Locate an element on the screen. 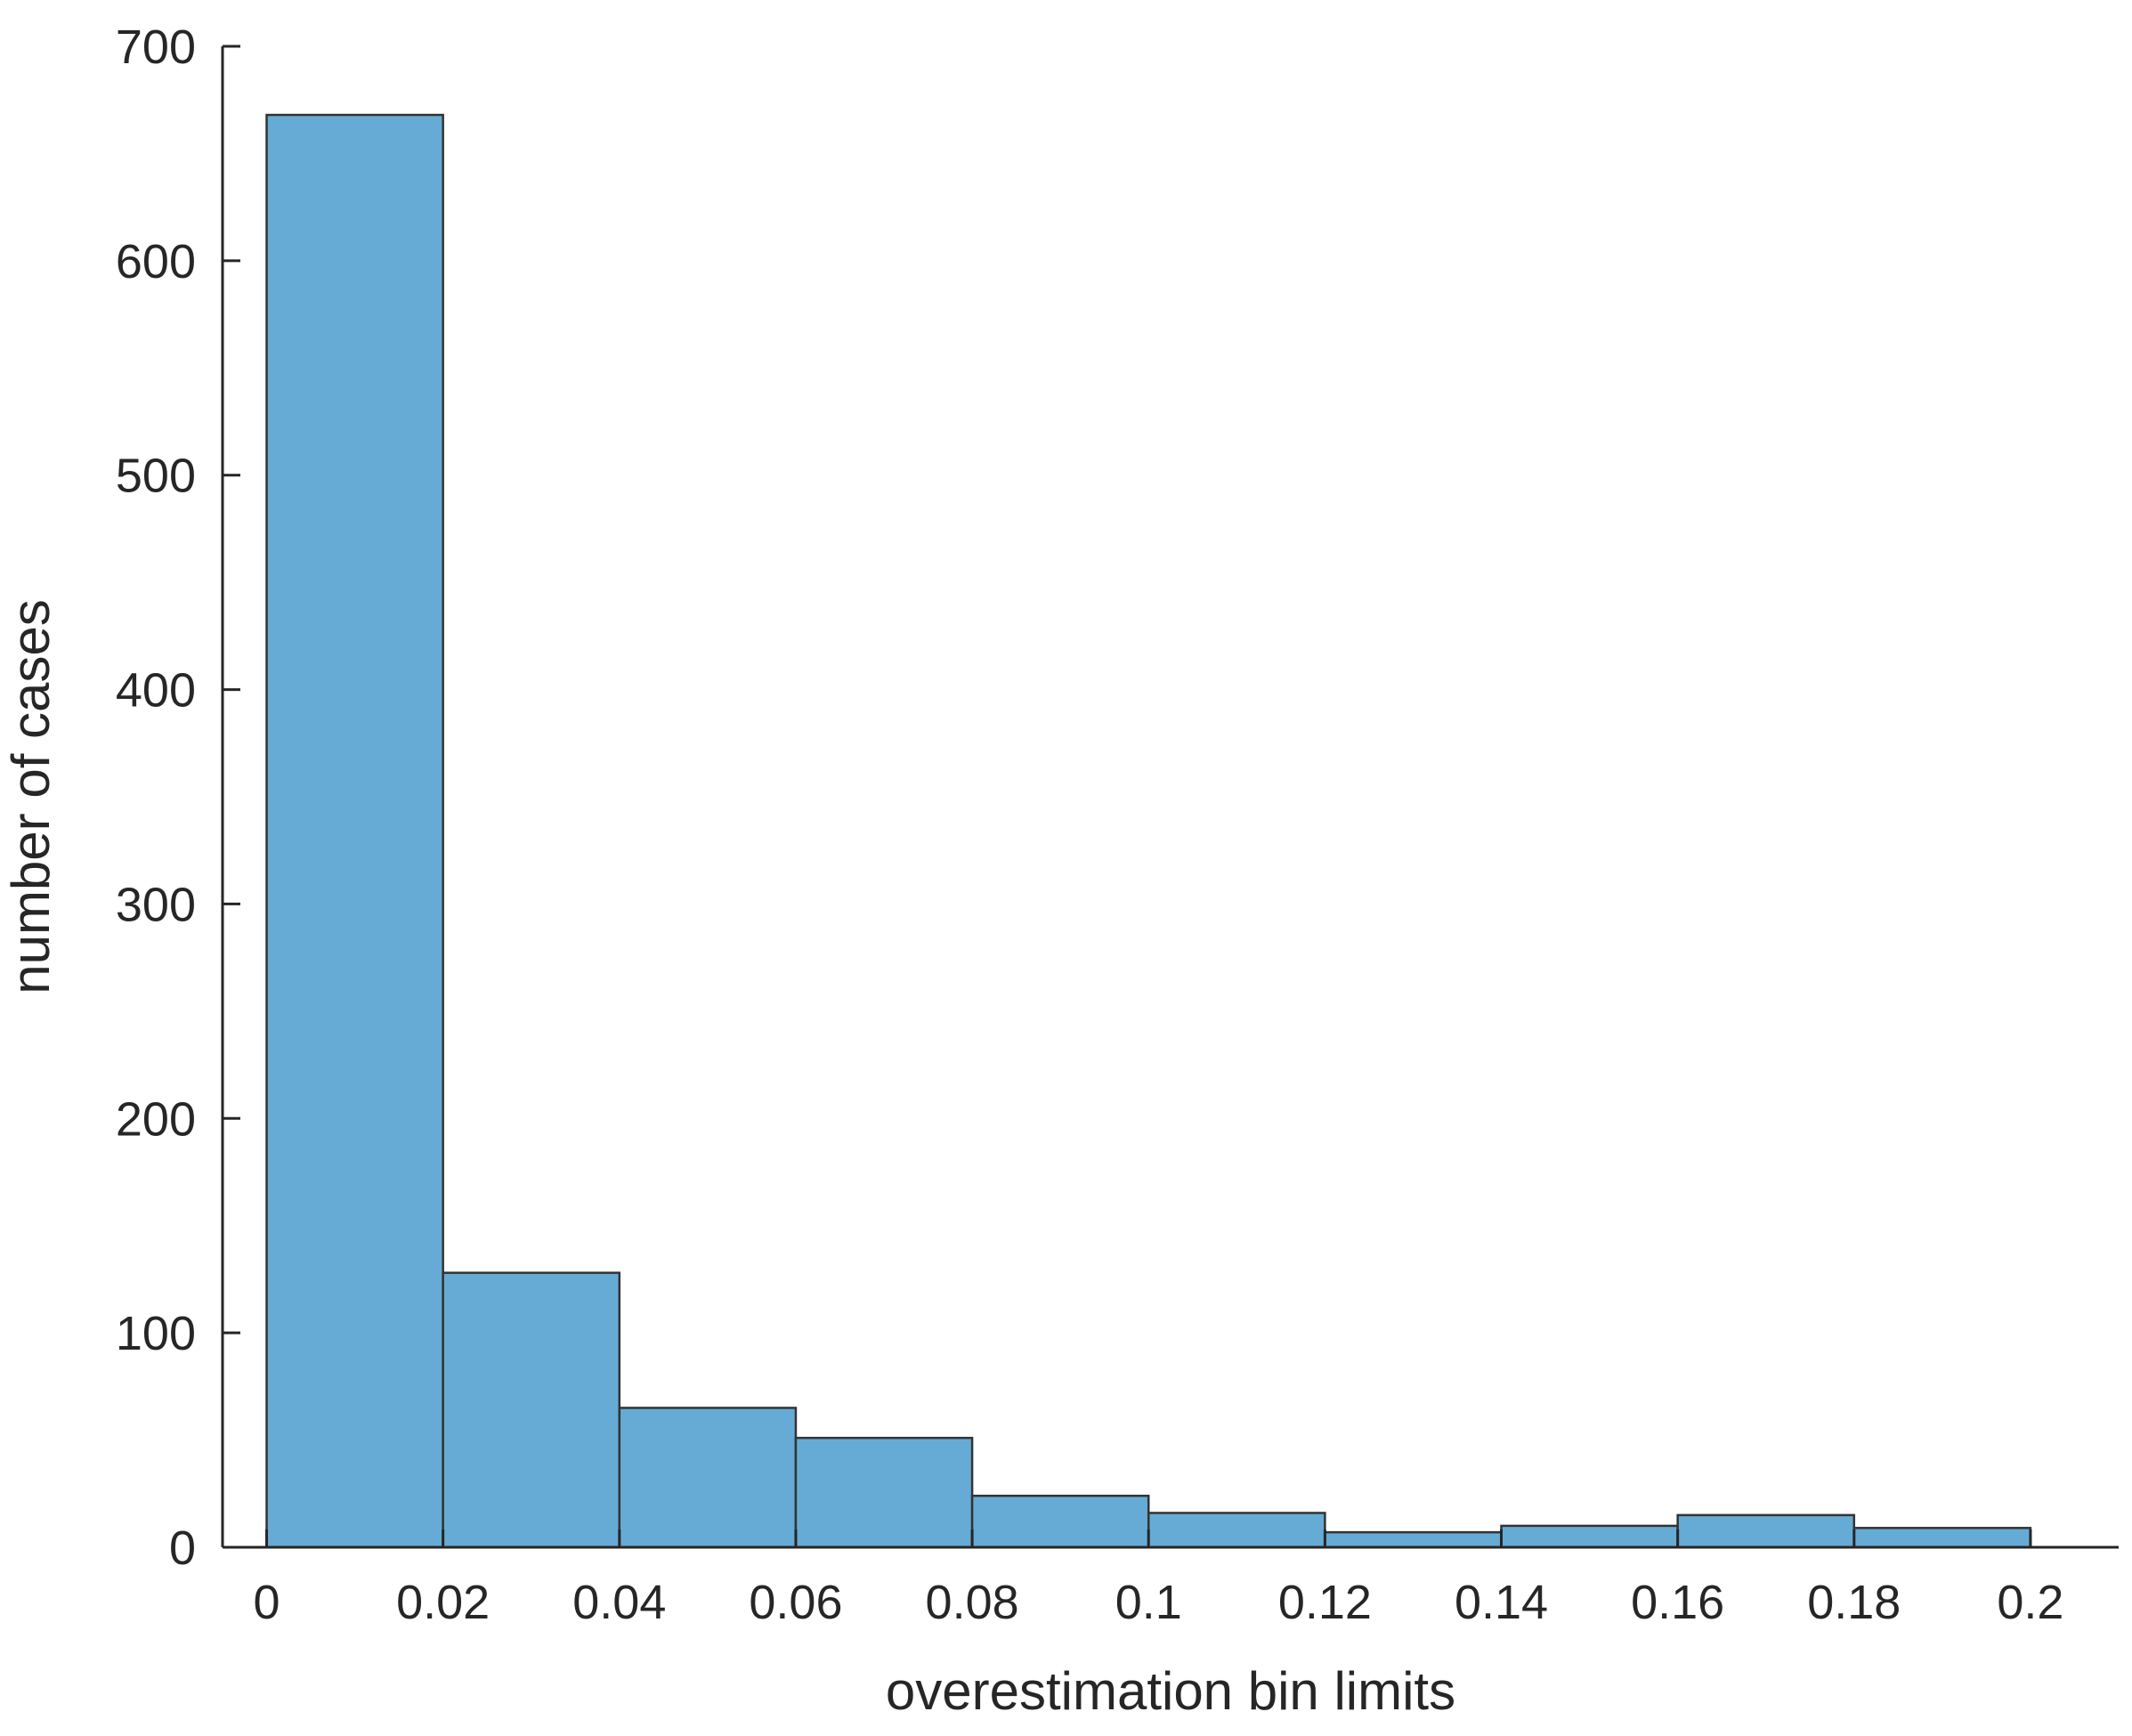  y-axis-title: number of cases is located at coordinates (31, 796).